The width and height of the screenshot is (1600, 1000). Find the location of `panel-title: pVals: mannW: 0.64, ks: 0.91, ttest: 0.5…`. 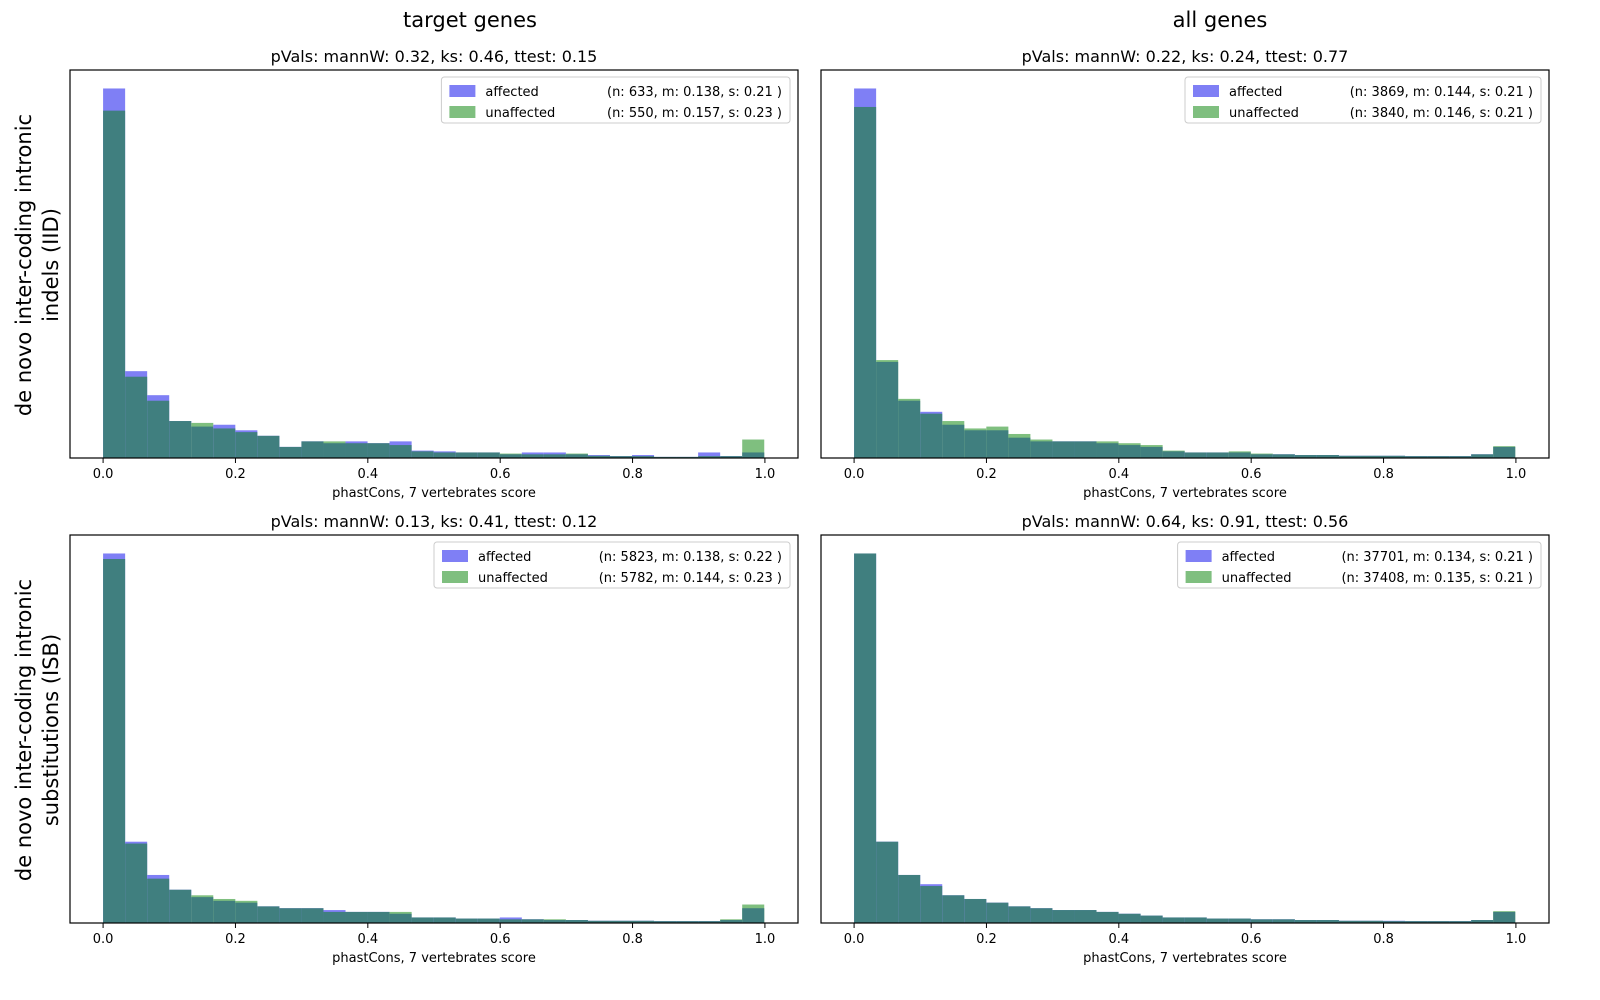

panel-title: pVals: mannW: 0.64, ks: 0.91, ttest: 0.5… is located at coordinates (1185, 521).